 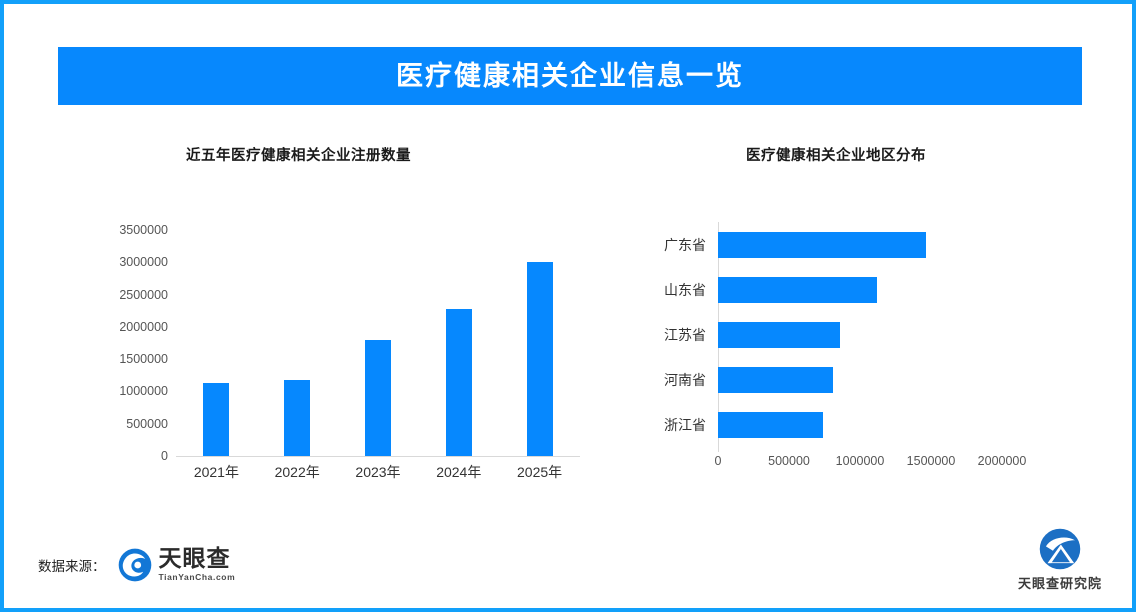 What do you see at coordinates (194, 558) in the screenshot?
I see `tianyancha-name-cn: 天眼查` at bounding box center [194, 558].